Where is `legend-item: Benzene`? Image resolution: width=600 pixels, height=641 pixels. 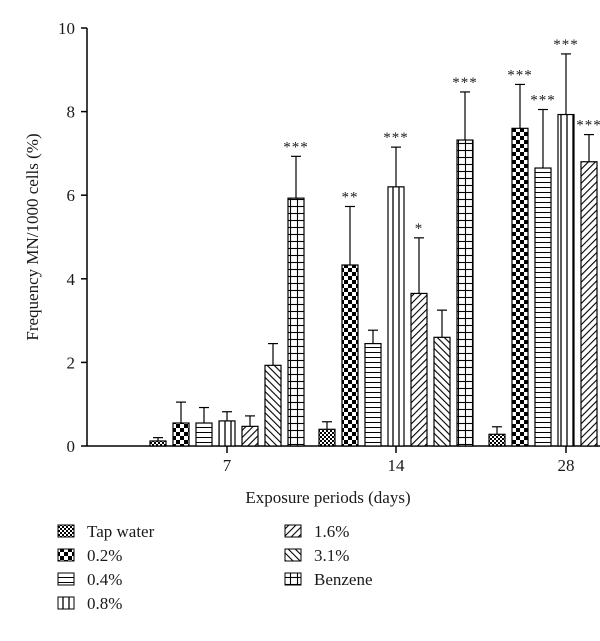
legend-item: Benzene is located at coordinates (328, 579).